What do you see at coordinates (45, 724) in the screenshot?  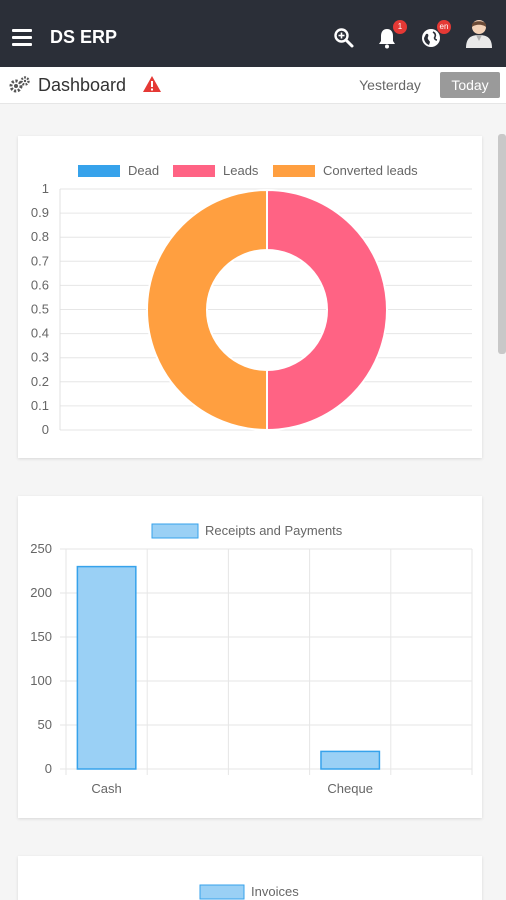 I see `y-tick-label: 50` at bounding box center [45, 724].